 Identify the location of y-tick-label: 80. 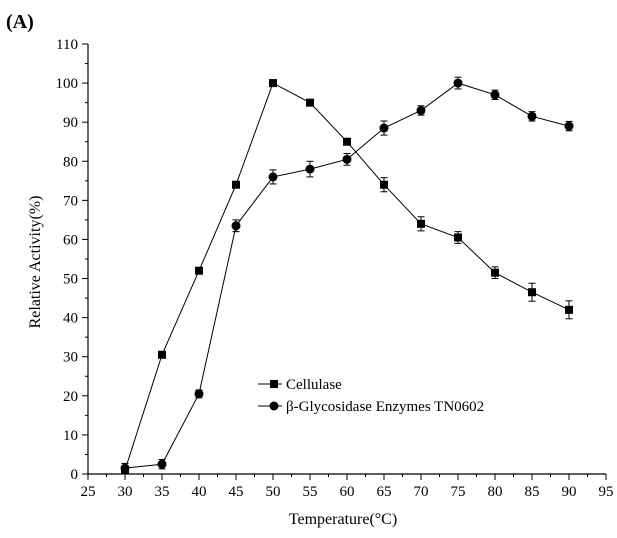
(70, 162).